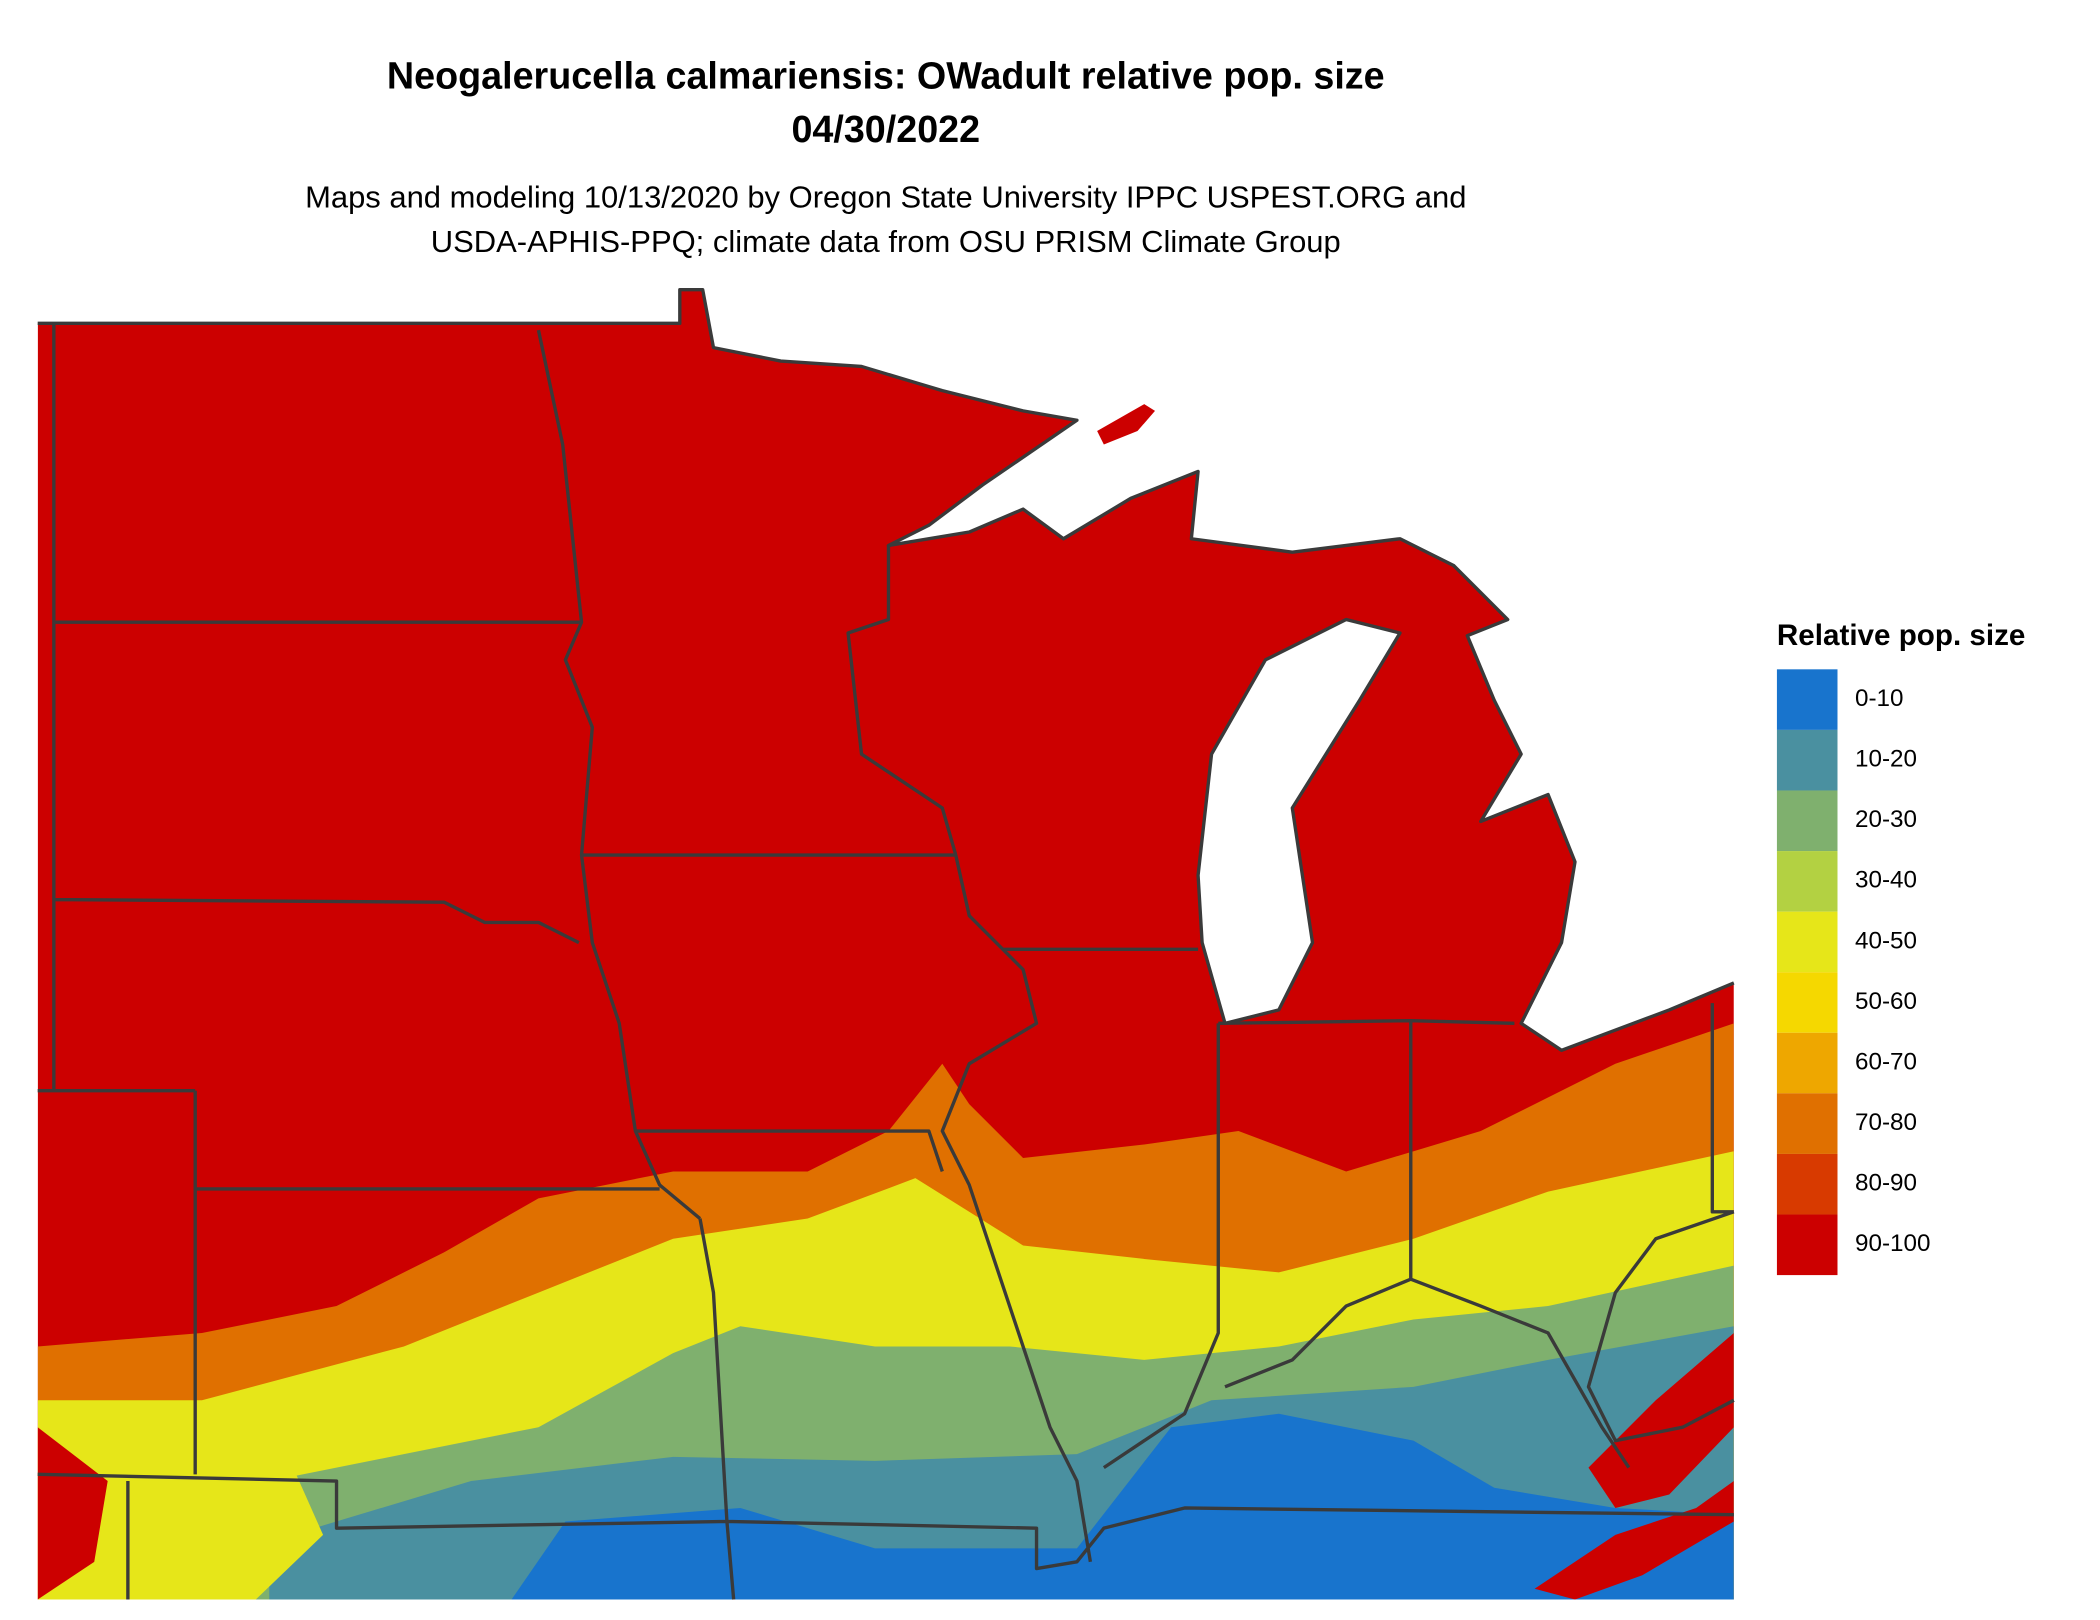 The image size is (2100, 1620). What do you see at coordinates (1886, 940) in the screenshot?
I see `legend-label: 40-50` at bounding box center [1886, 940].